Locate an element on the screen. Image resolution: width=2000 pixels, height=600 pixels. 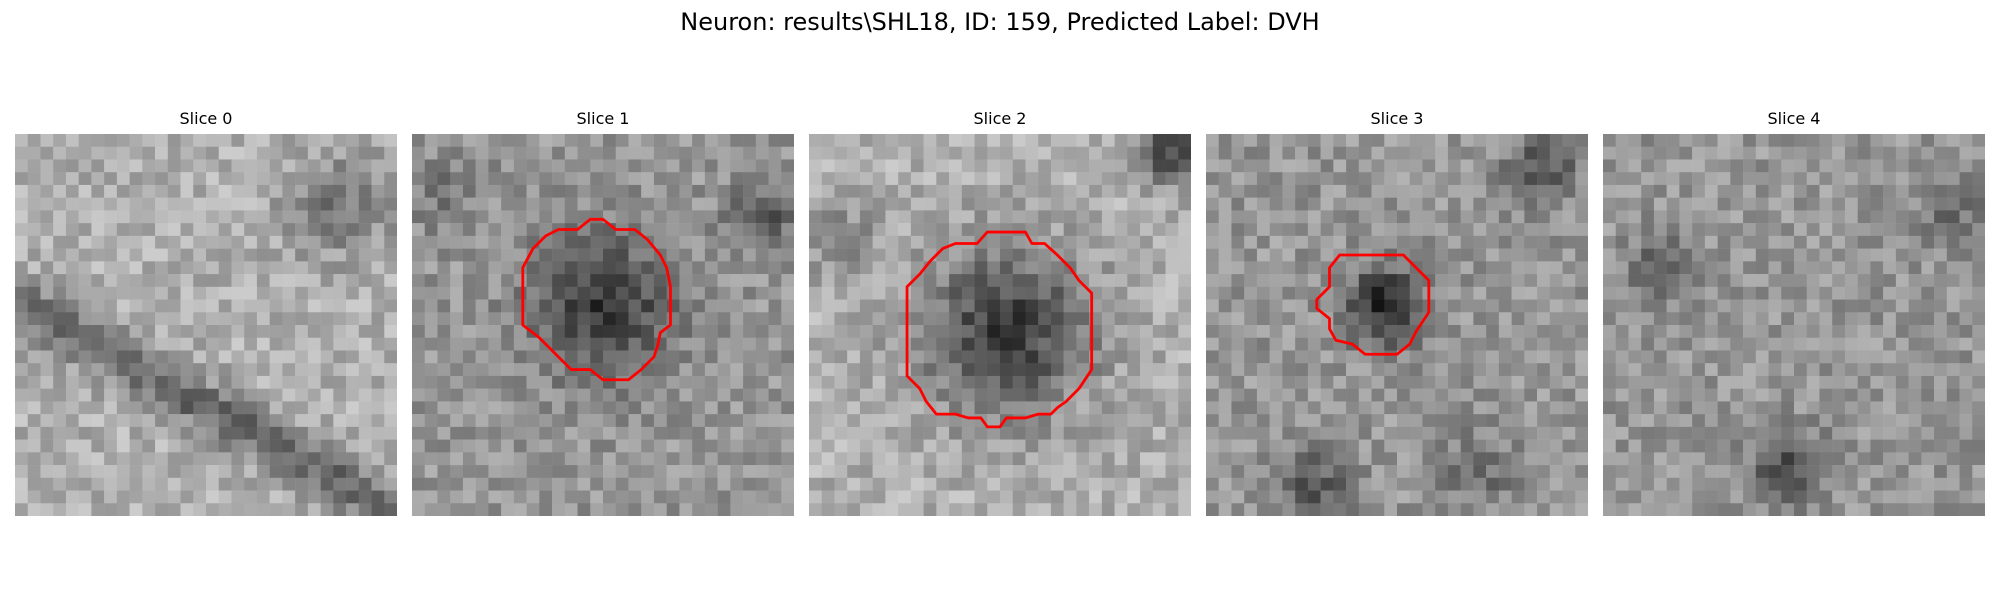
slice-panel-2: Slice 2 is located at coordinates (1000, 314).